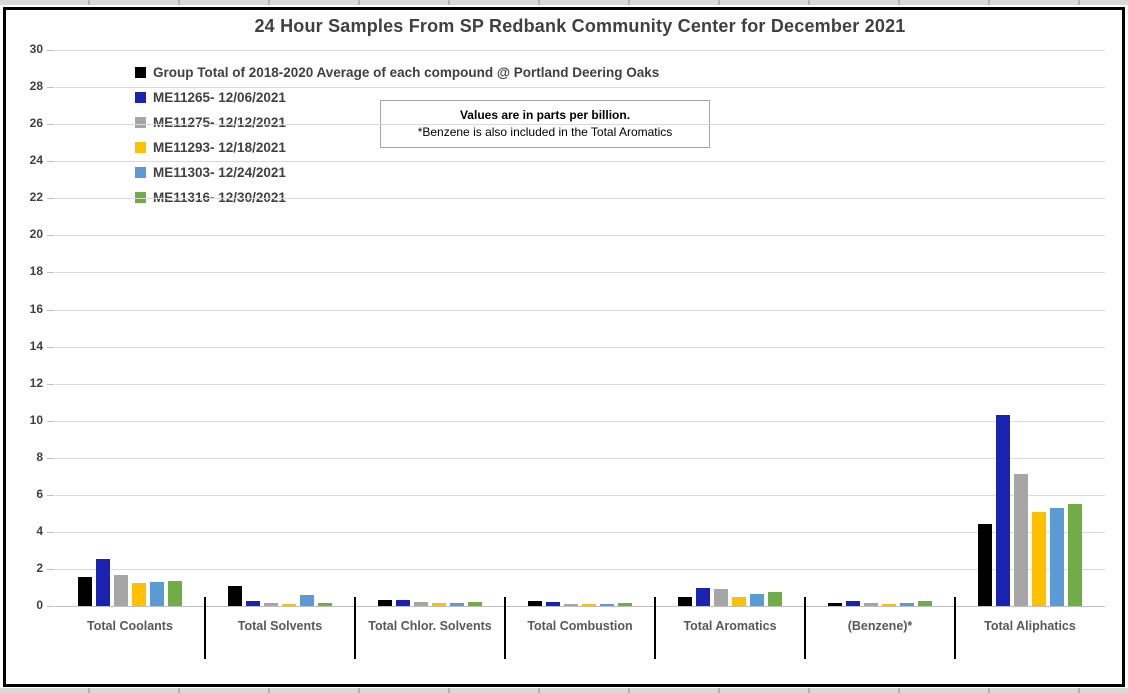  Describe the element at coordinates (730, 626) in the screenshot. I see `category-label: Total Aromatics` at that location.